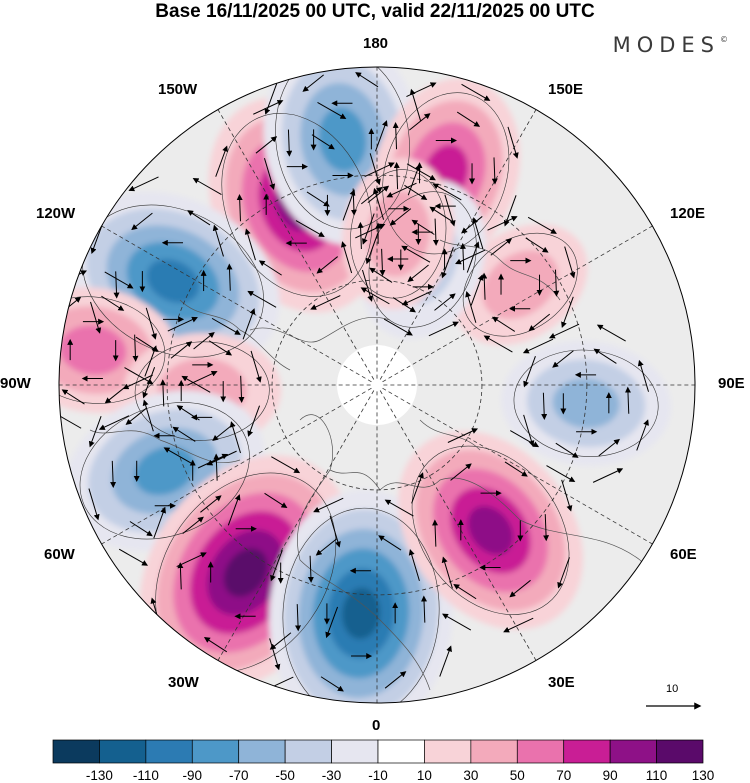 Image resolution: width=750 pixels, height=783 pixels. Describe the element at coordinates (145, 775) in the screenshot. I see `colorbar-tick-label: -110` at that location.